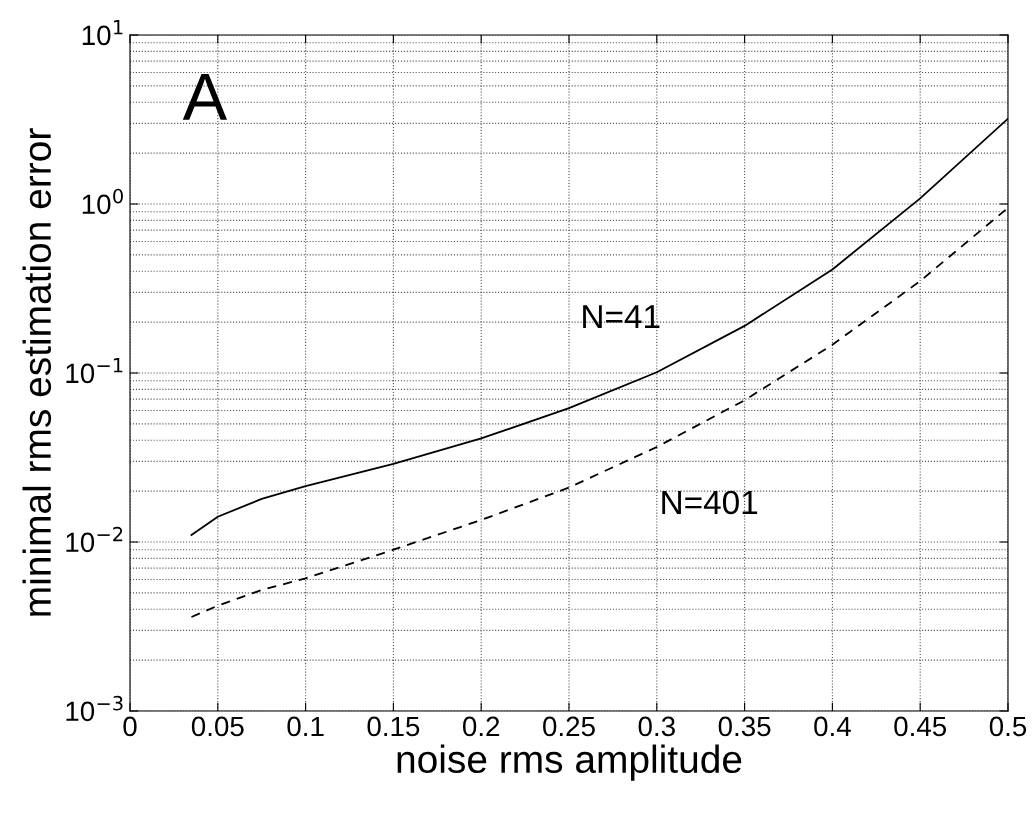 The image size is (1033, 818). What do you see at coordinates (920, 726) in the screenshot?
I see `x-tick-label: 0.45` at bounding box center [920, 726].